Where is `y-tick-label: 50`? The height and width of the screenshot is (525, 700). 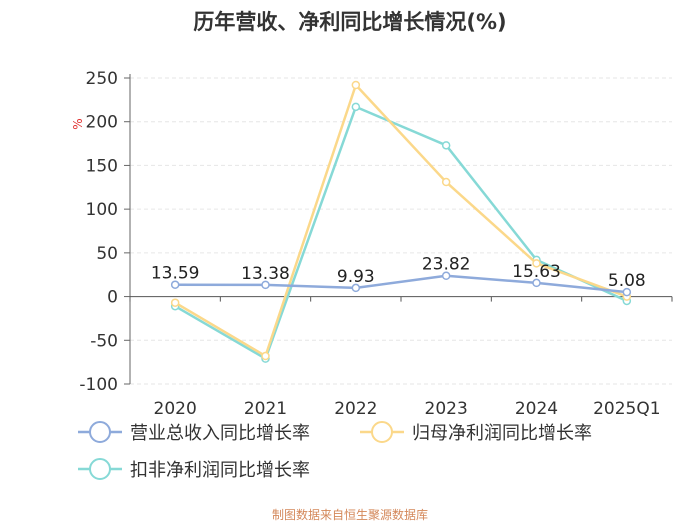
y-tick-label: 50 is located at coordinates (107, 254).